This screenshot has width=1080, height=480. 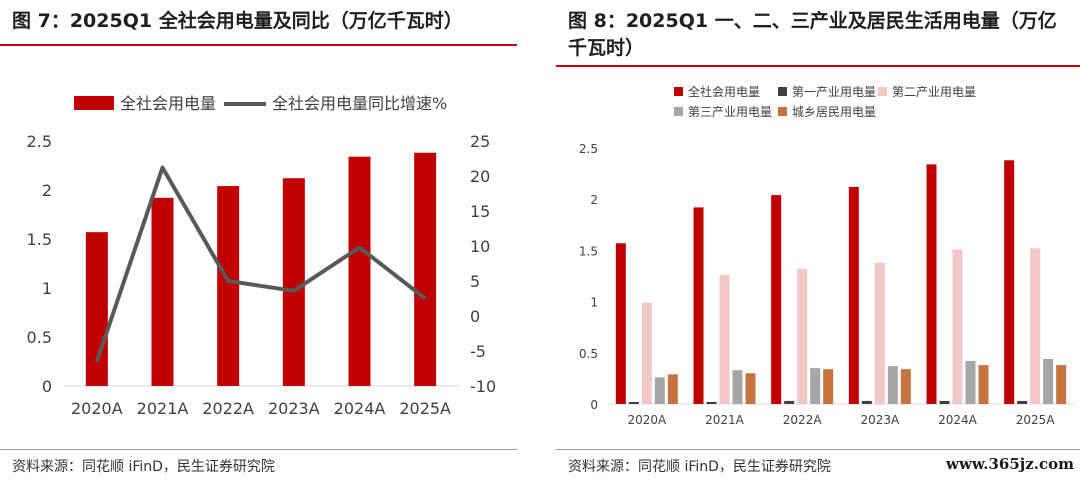 I want to click on growth-line, so click(x=260, y=264).